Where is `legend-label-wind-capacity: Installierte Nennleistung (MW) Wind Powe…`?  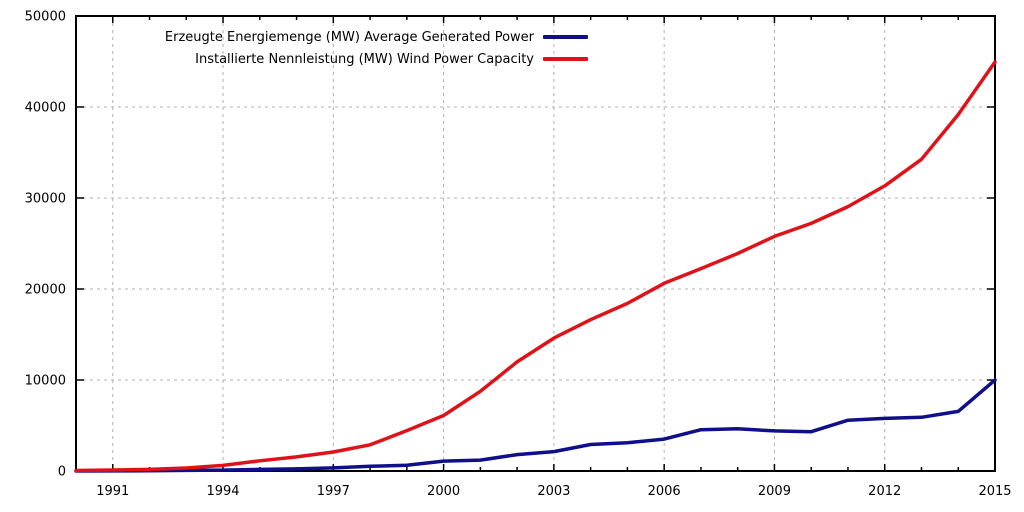 legend-label-wind-capacity: Installierte Nennleistung (MW) Wind Powe… is located at coordinates (364, 59).